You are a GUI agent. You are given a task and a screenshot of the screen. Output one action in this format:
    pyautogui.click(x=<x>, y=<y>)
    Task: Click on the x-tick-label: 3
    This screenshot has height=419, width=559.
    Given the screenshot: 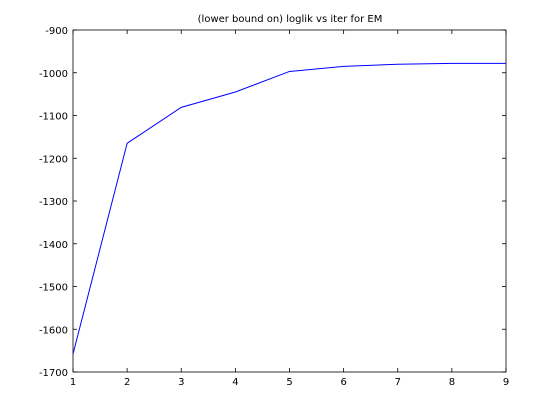 What is the action you would take?
    pyautogui.click(x=181, y=382)
    